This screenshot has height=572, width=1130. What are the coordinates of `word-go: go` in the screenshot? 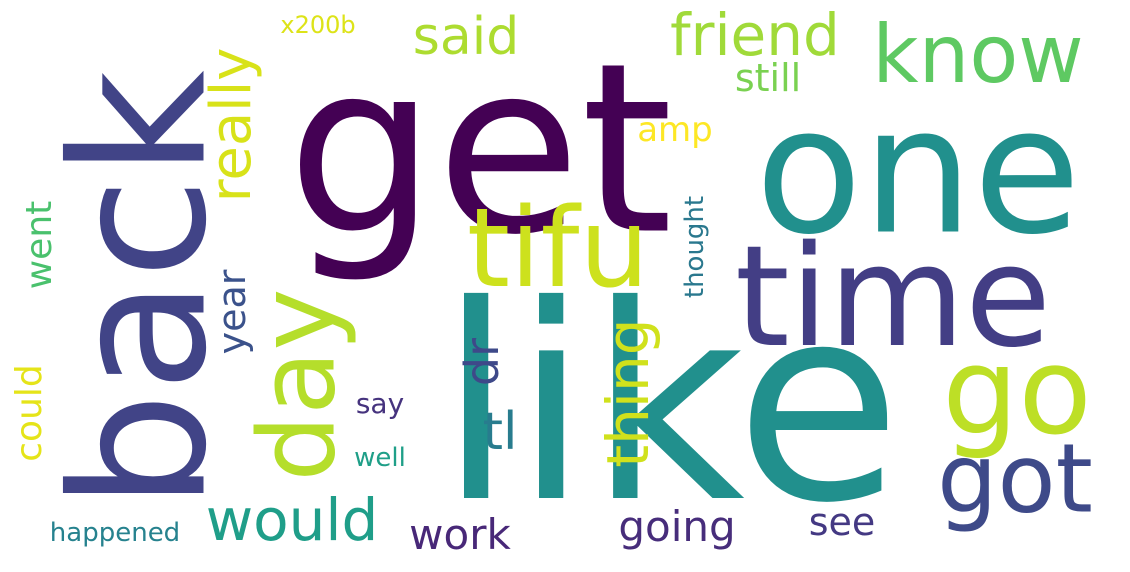 It's located at (1017, 392).